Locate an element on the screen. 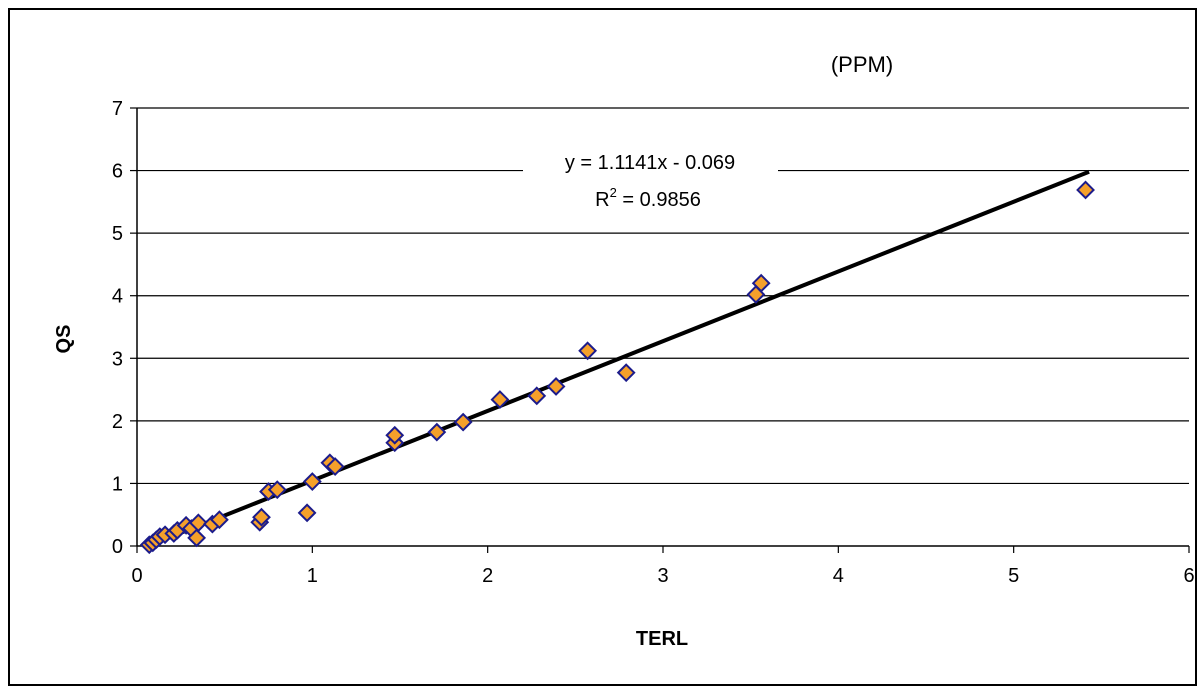  equation-background is located at coordinates (650, 161).